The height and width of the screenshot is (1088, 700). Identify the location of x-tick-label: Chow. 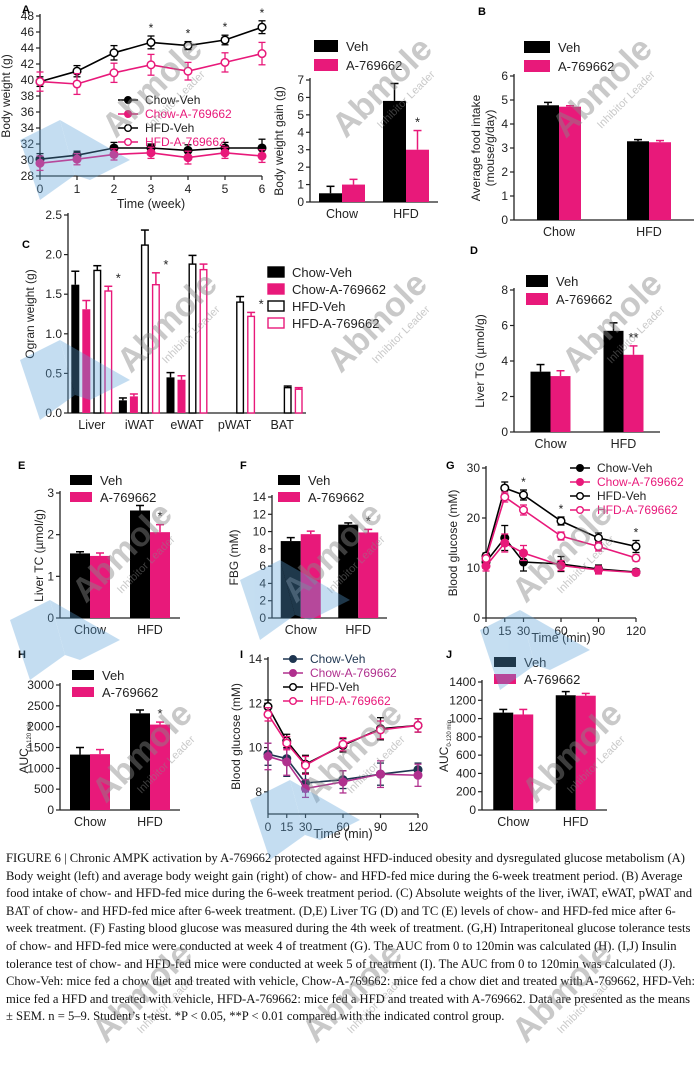
(90, 630).